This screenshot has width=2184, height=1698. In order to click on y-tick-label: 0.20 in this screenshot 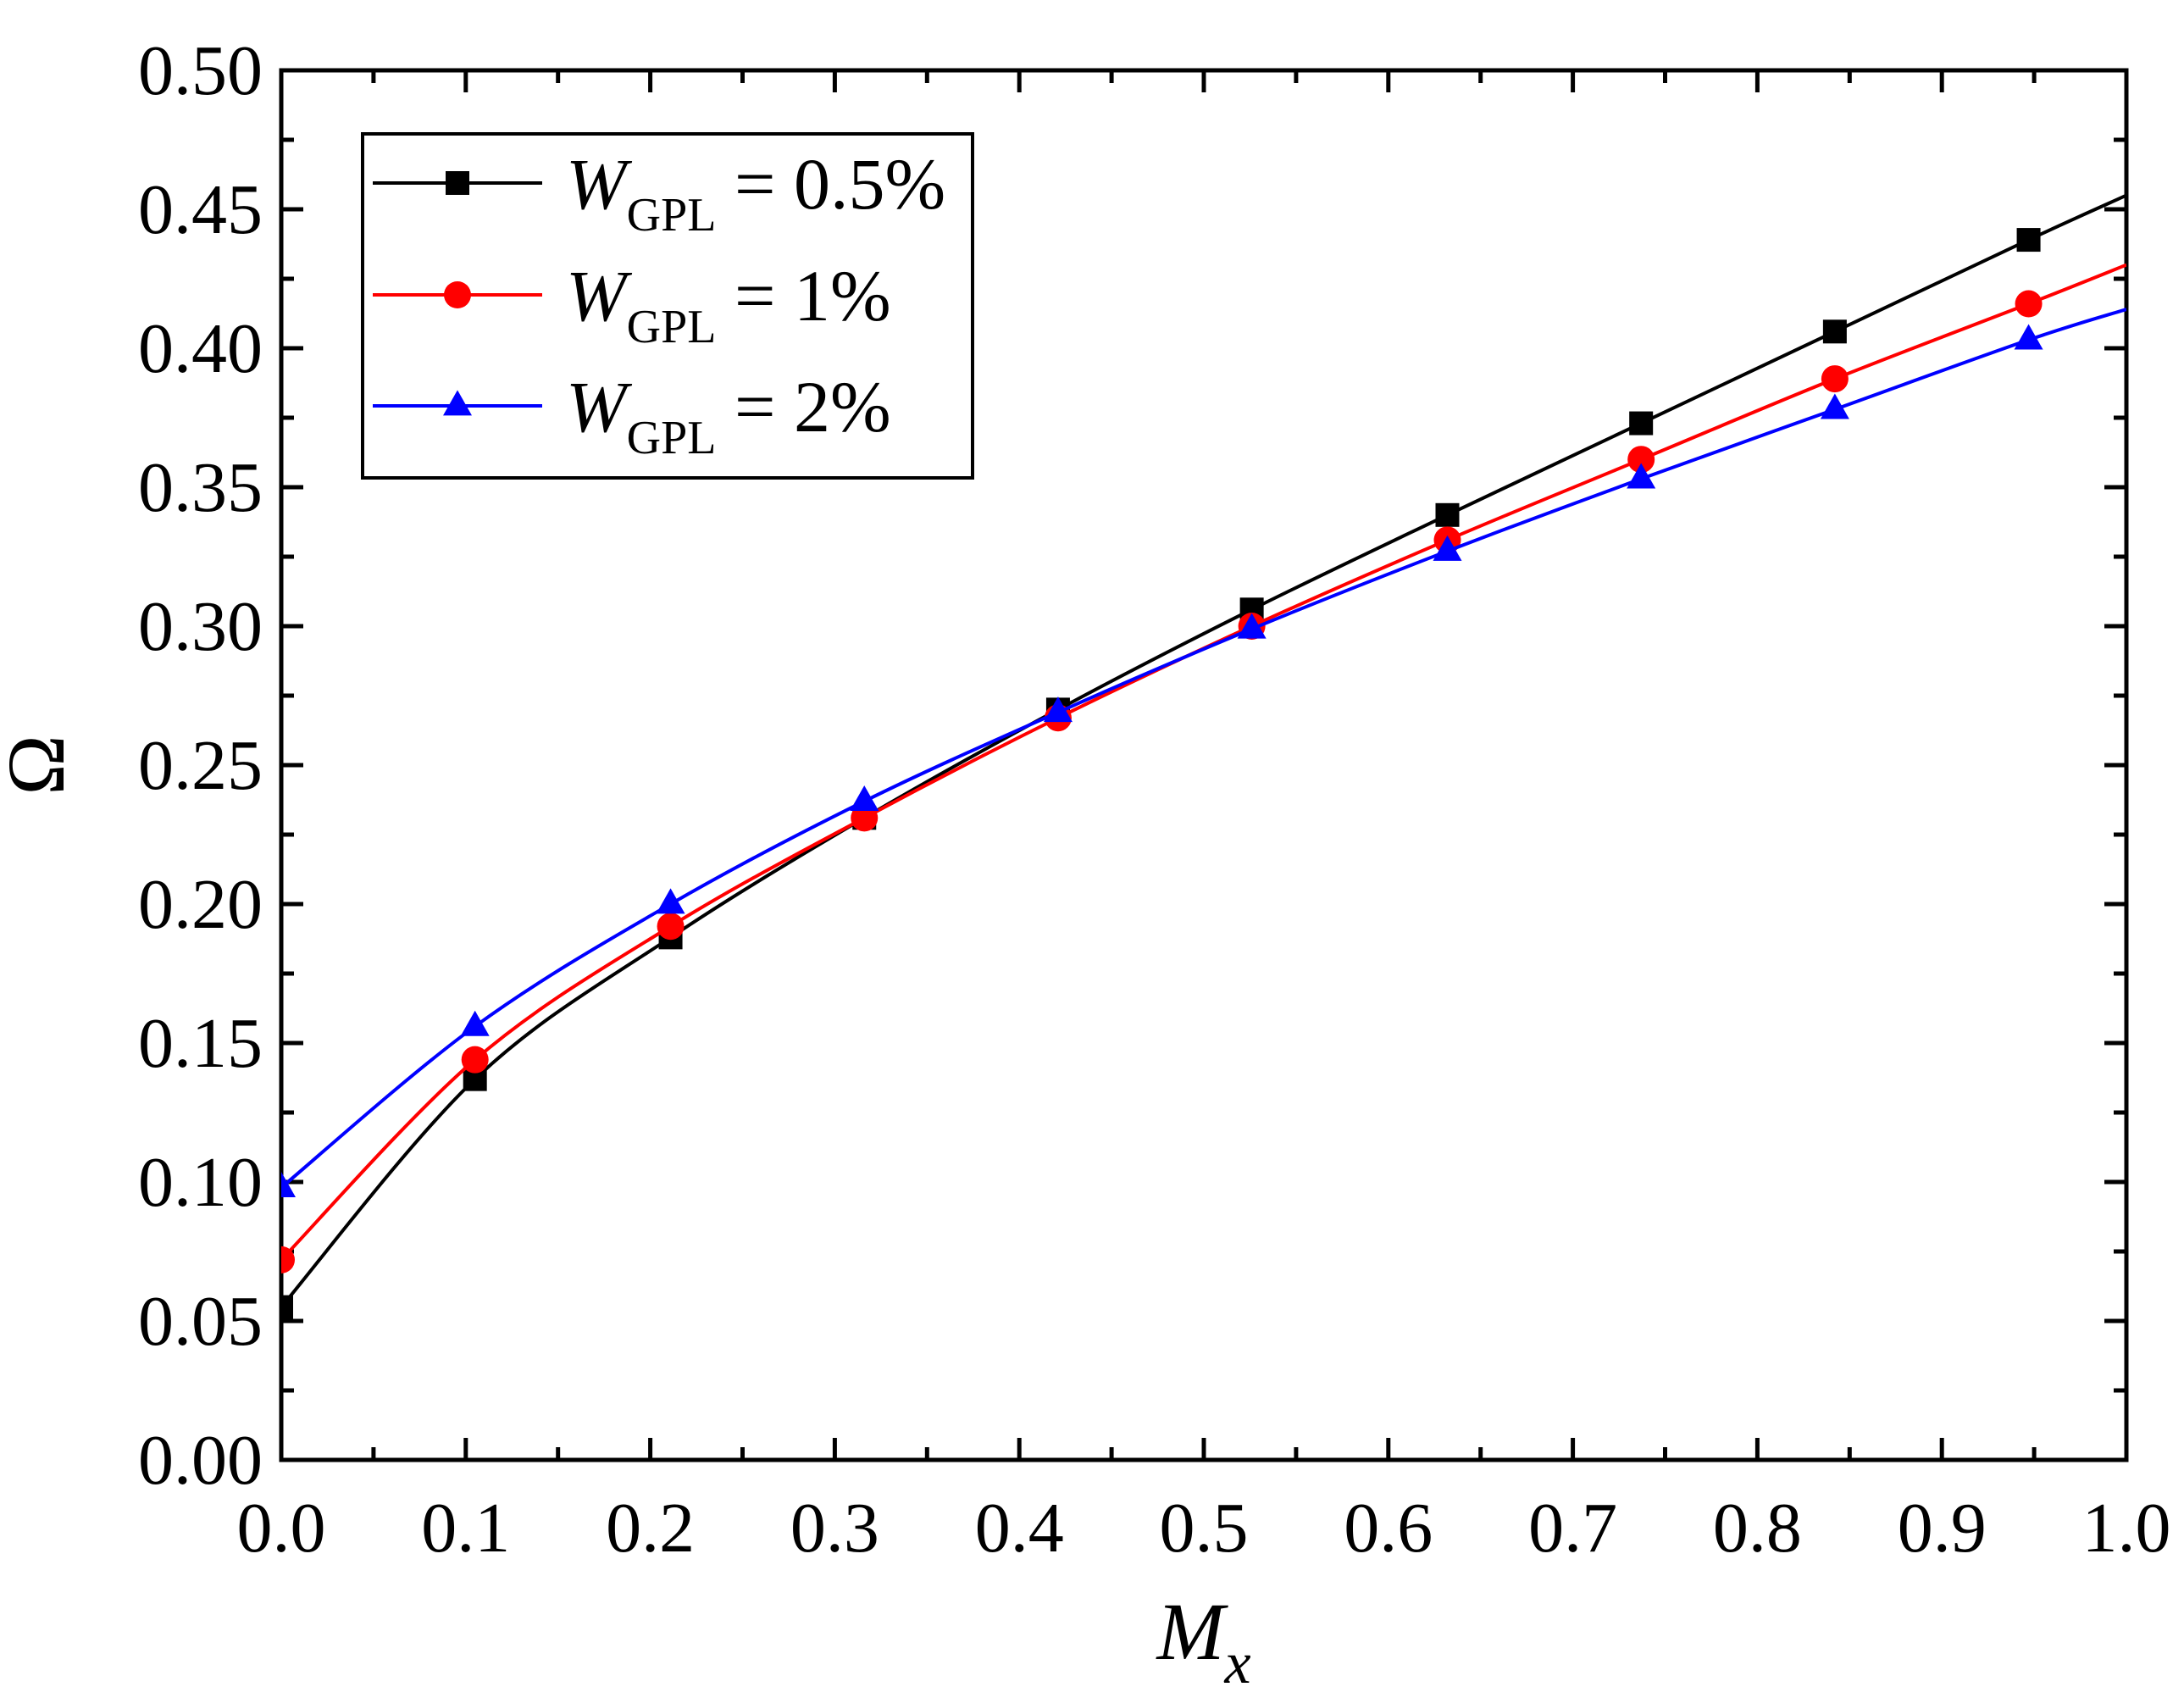, I will do `click(200, 904)`.